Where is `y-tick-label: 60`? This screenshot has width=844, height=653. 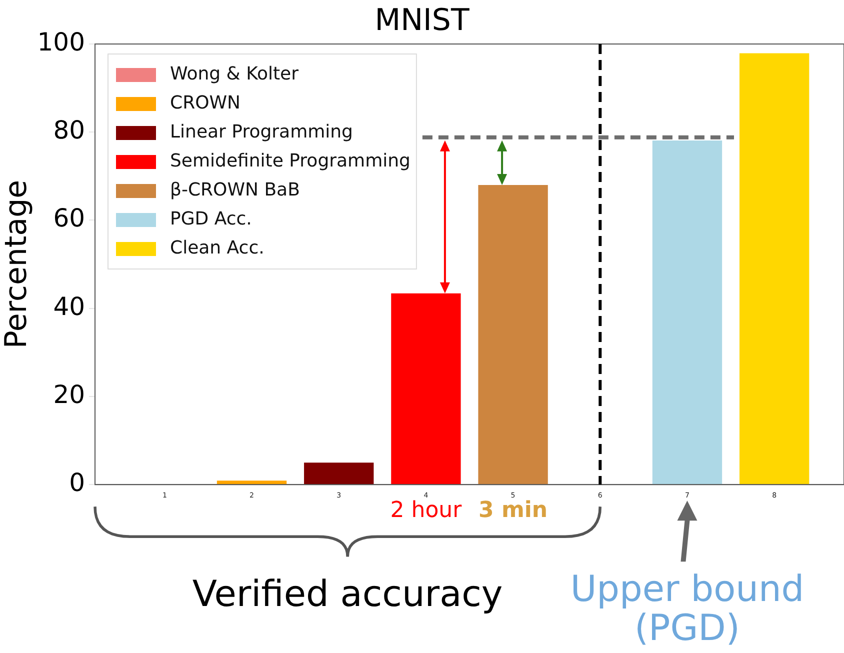 y-tick-label: 60 is located at coordinates (69, 218).